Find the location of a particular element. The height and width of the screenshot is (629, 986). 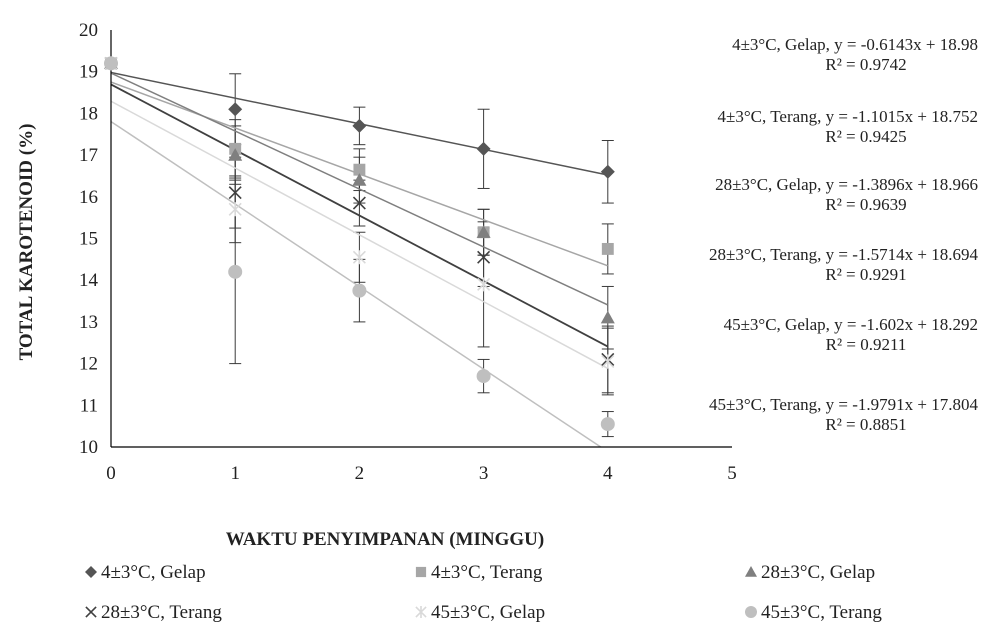

trendline-r2: R² = 0.9425 is located at coordinates (865, 136).